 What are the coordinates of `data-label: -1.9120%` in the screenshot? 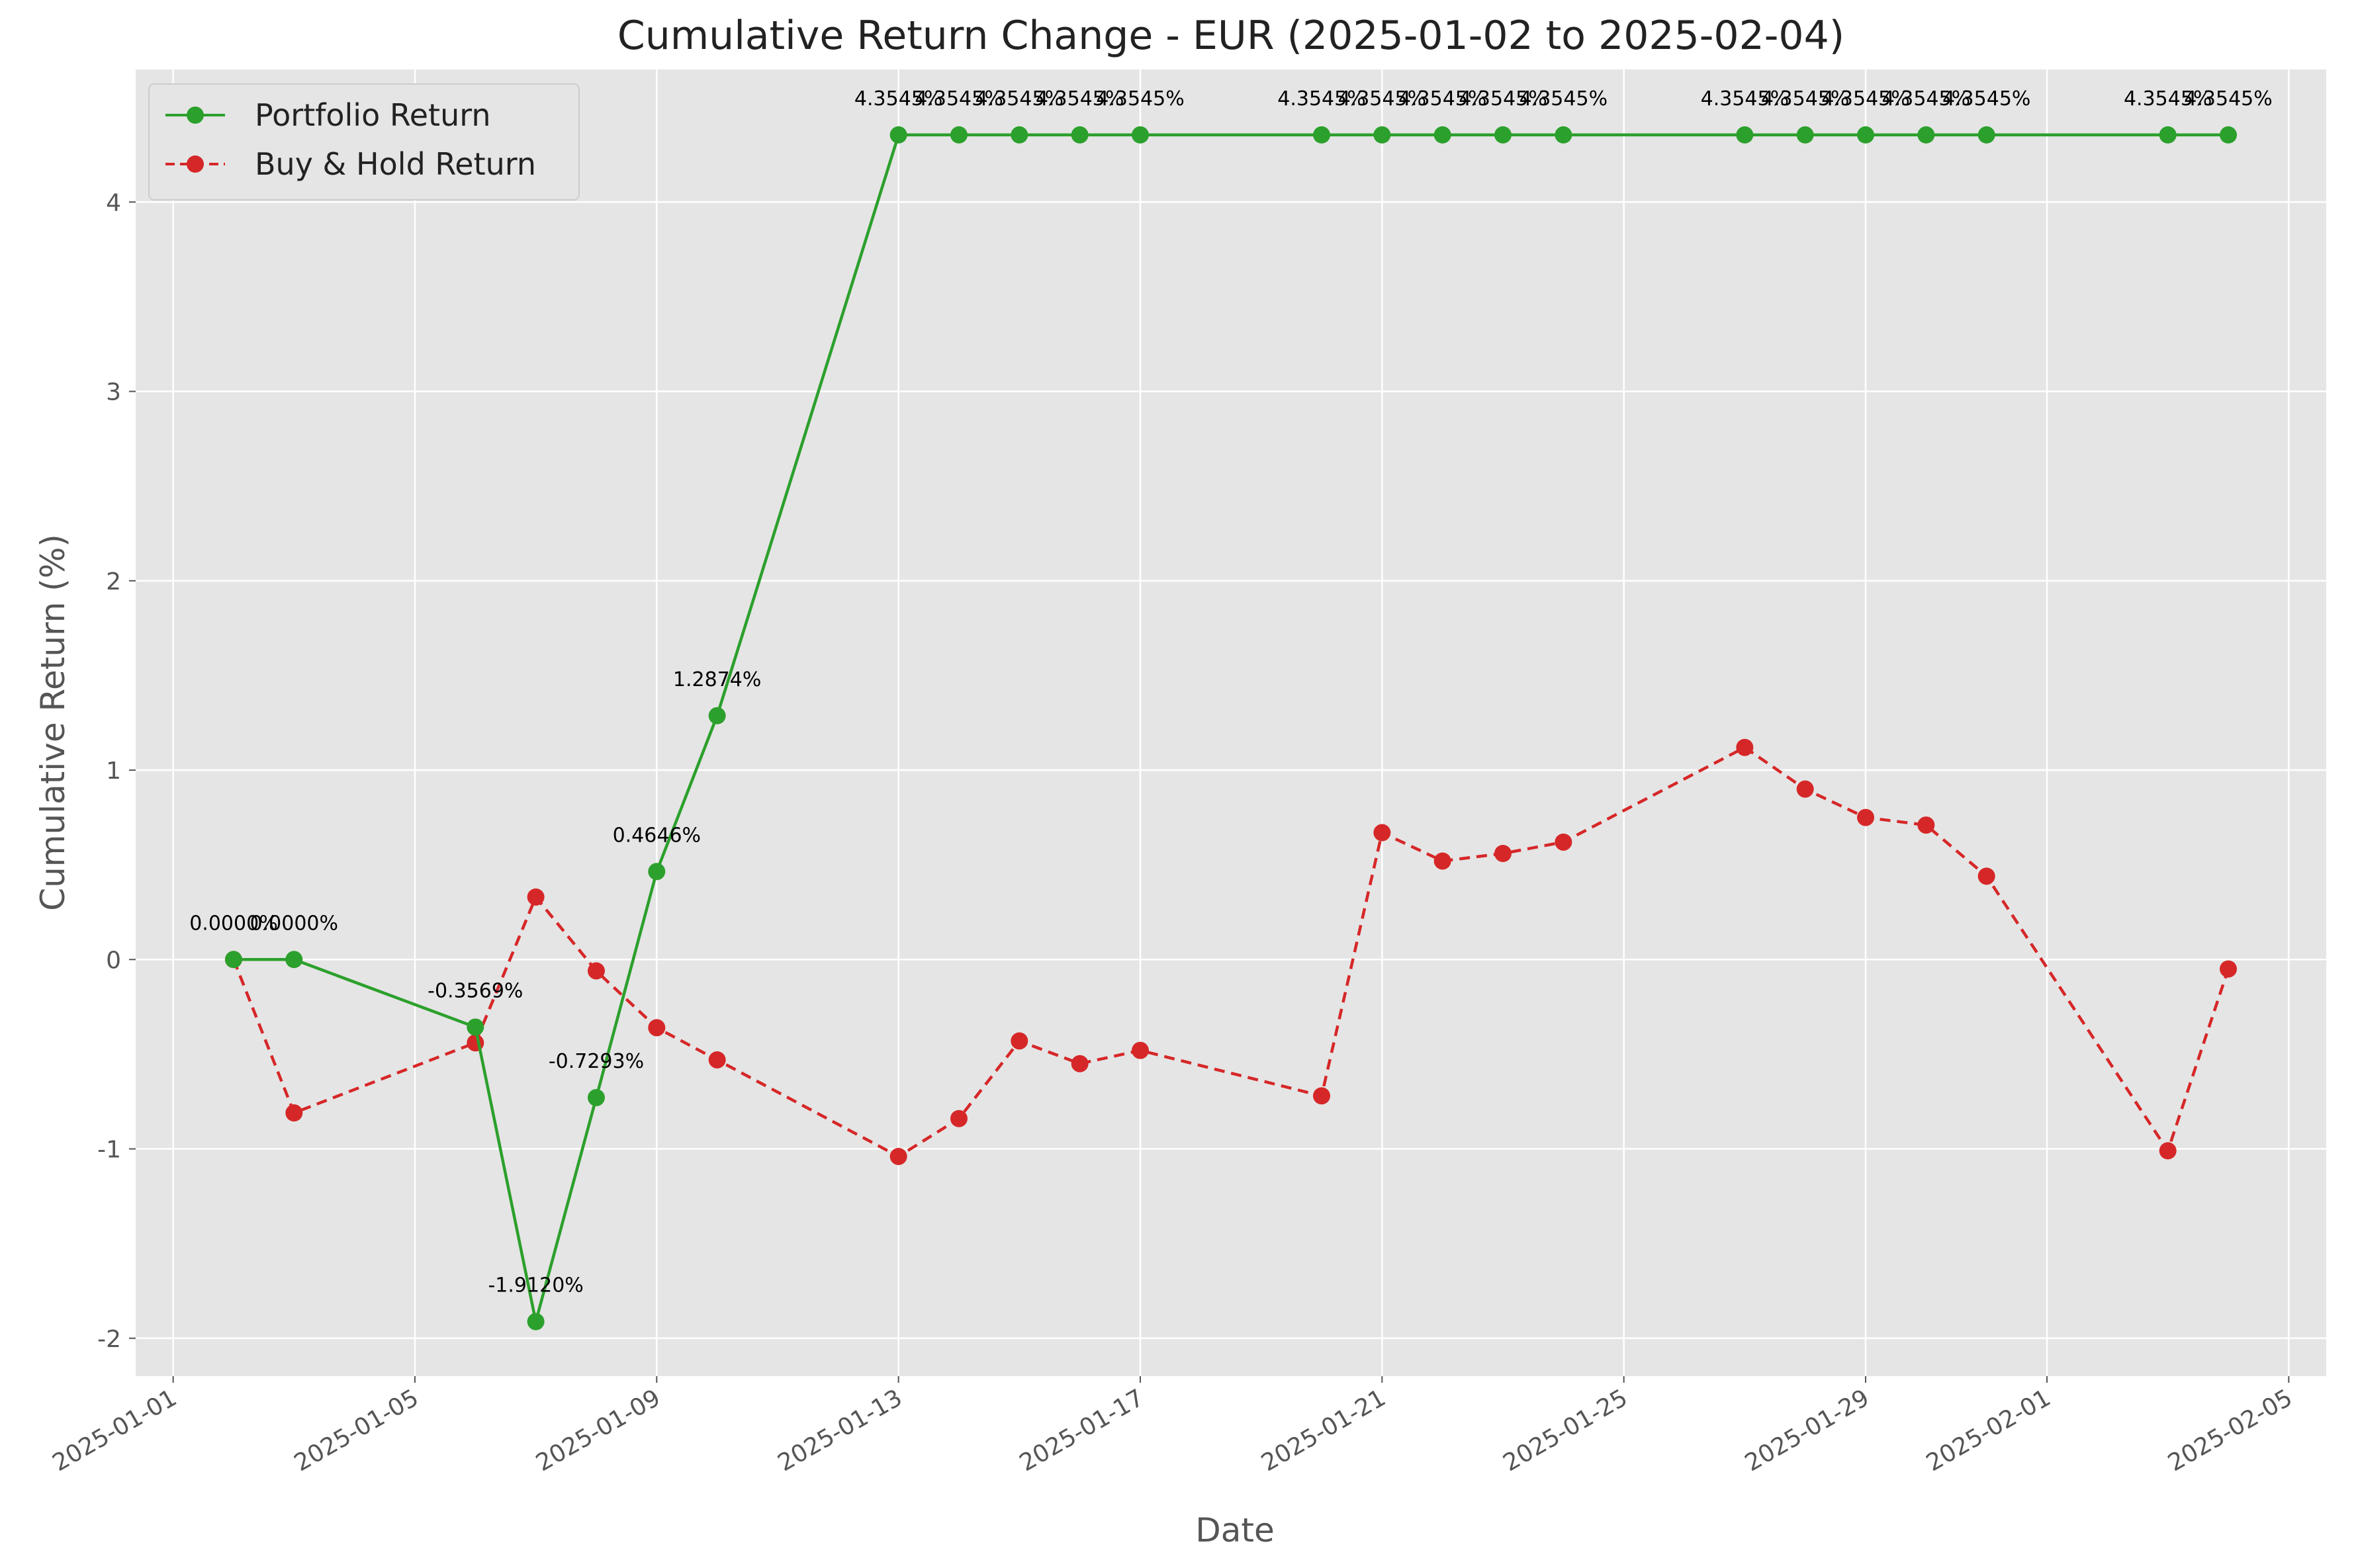 It's located at (535, 1285).